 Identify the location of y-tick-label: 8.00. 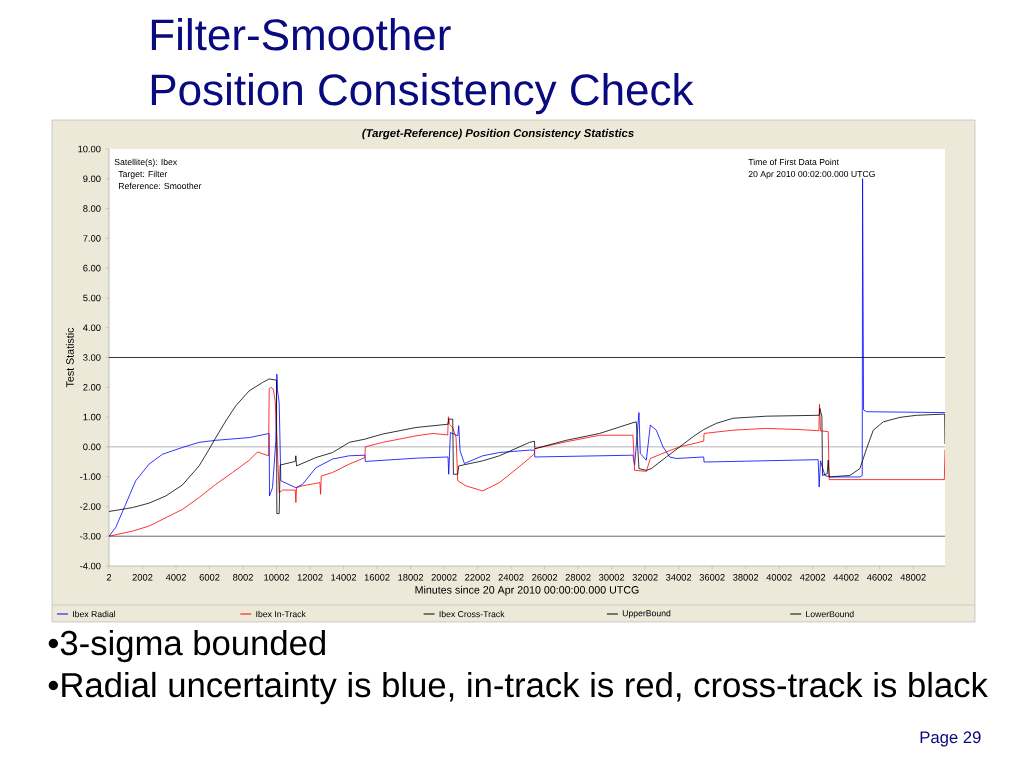
(92, 208).